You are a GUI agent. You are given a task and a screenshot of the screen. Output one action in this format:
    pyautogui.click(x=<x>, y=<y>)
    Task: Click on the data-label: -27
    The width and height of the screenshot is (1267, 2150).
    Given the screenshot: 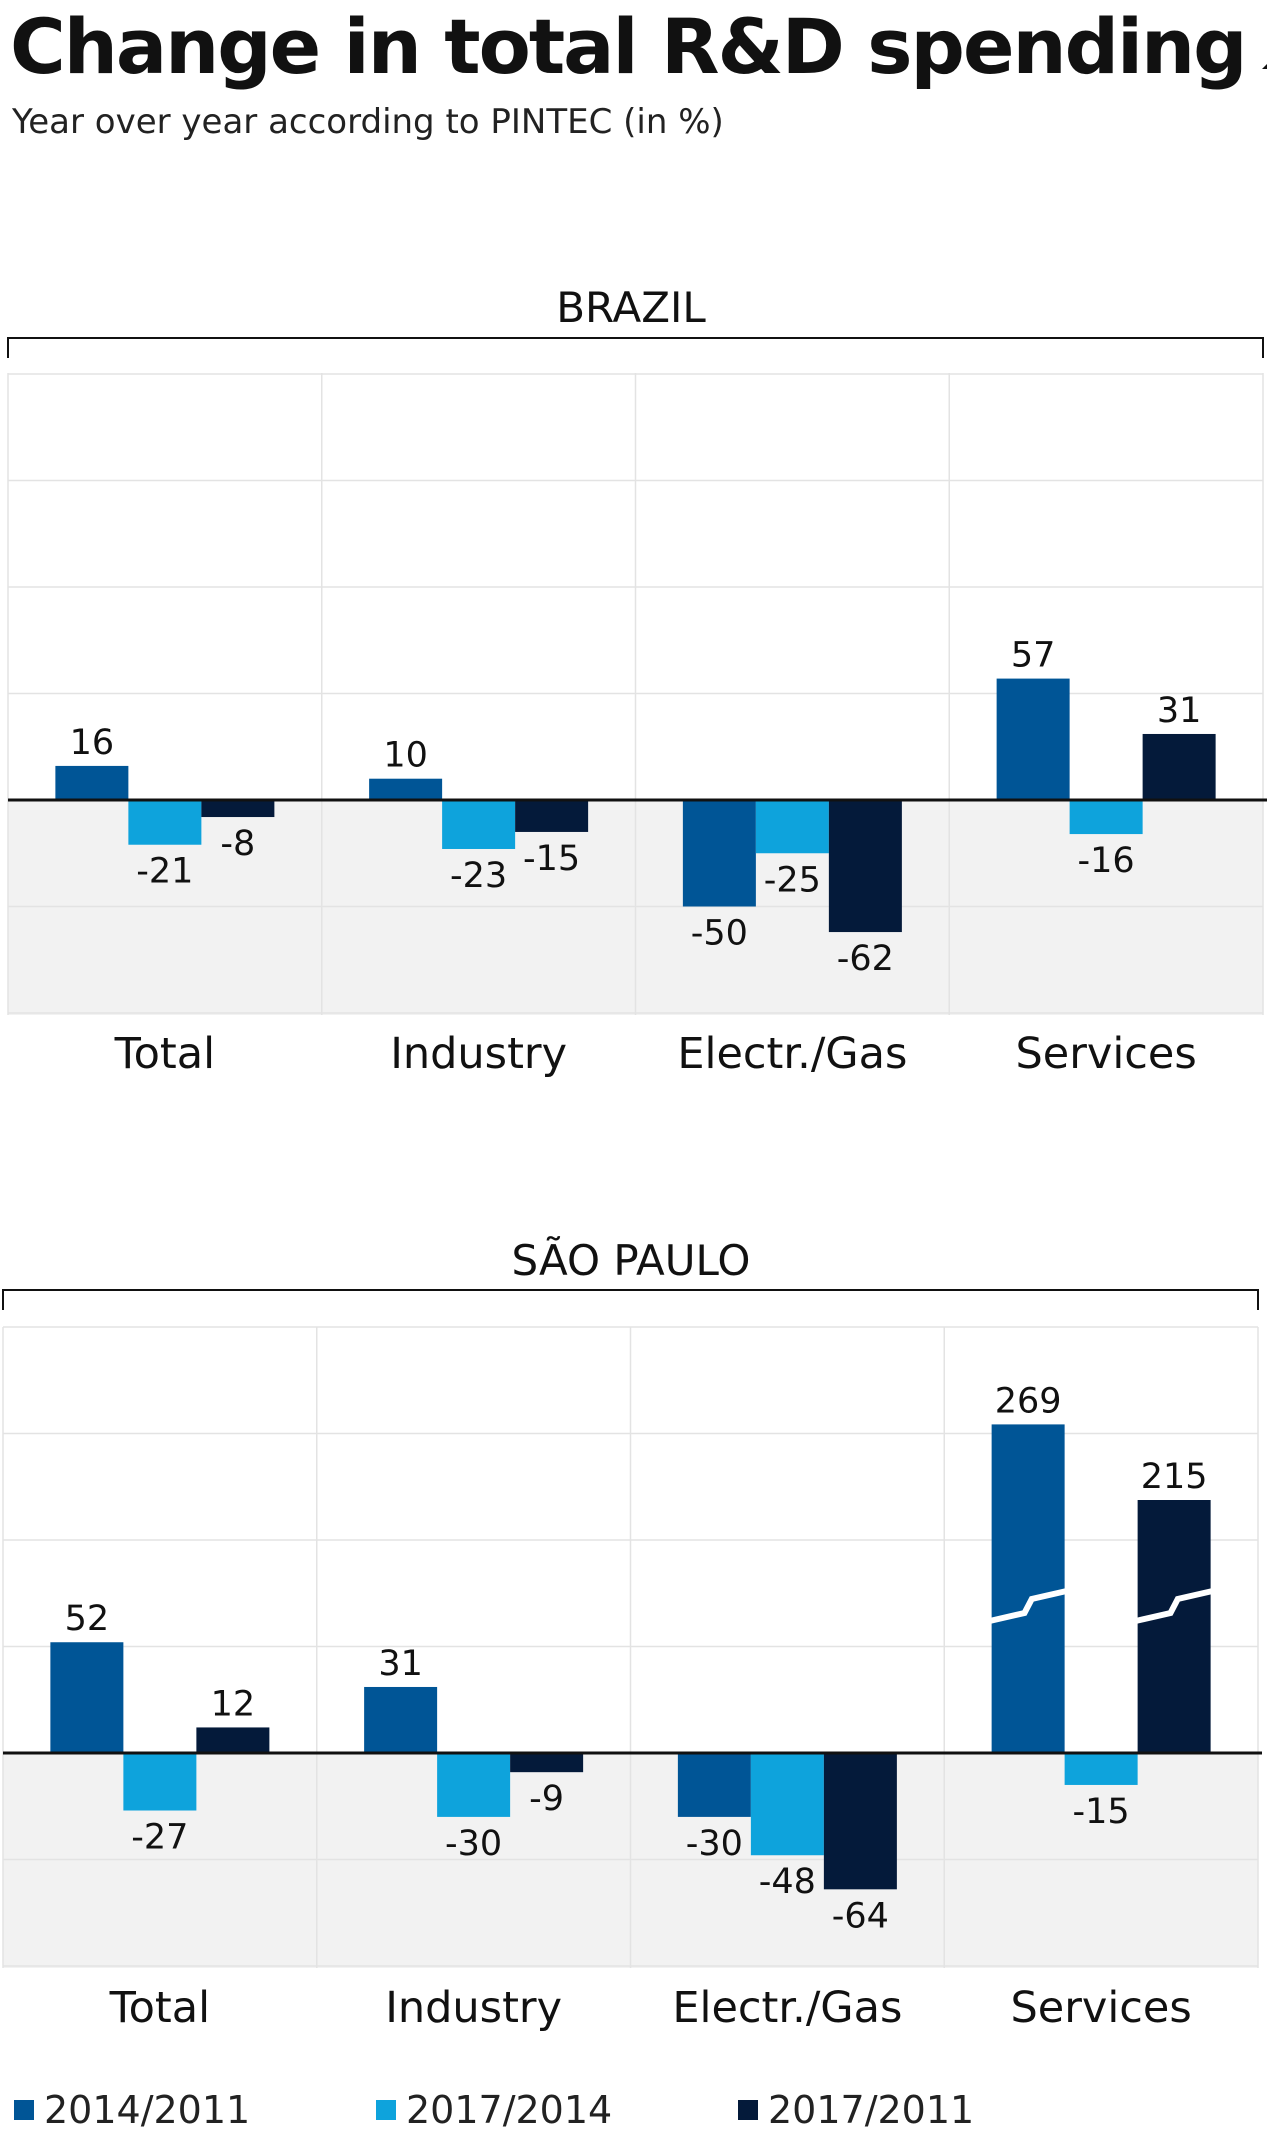 What is the action you would take?
    pyautogui.click(x=159, y=1838)
    